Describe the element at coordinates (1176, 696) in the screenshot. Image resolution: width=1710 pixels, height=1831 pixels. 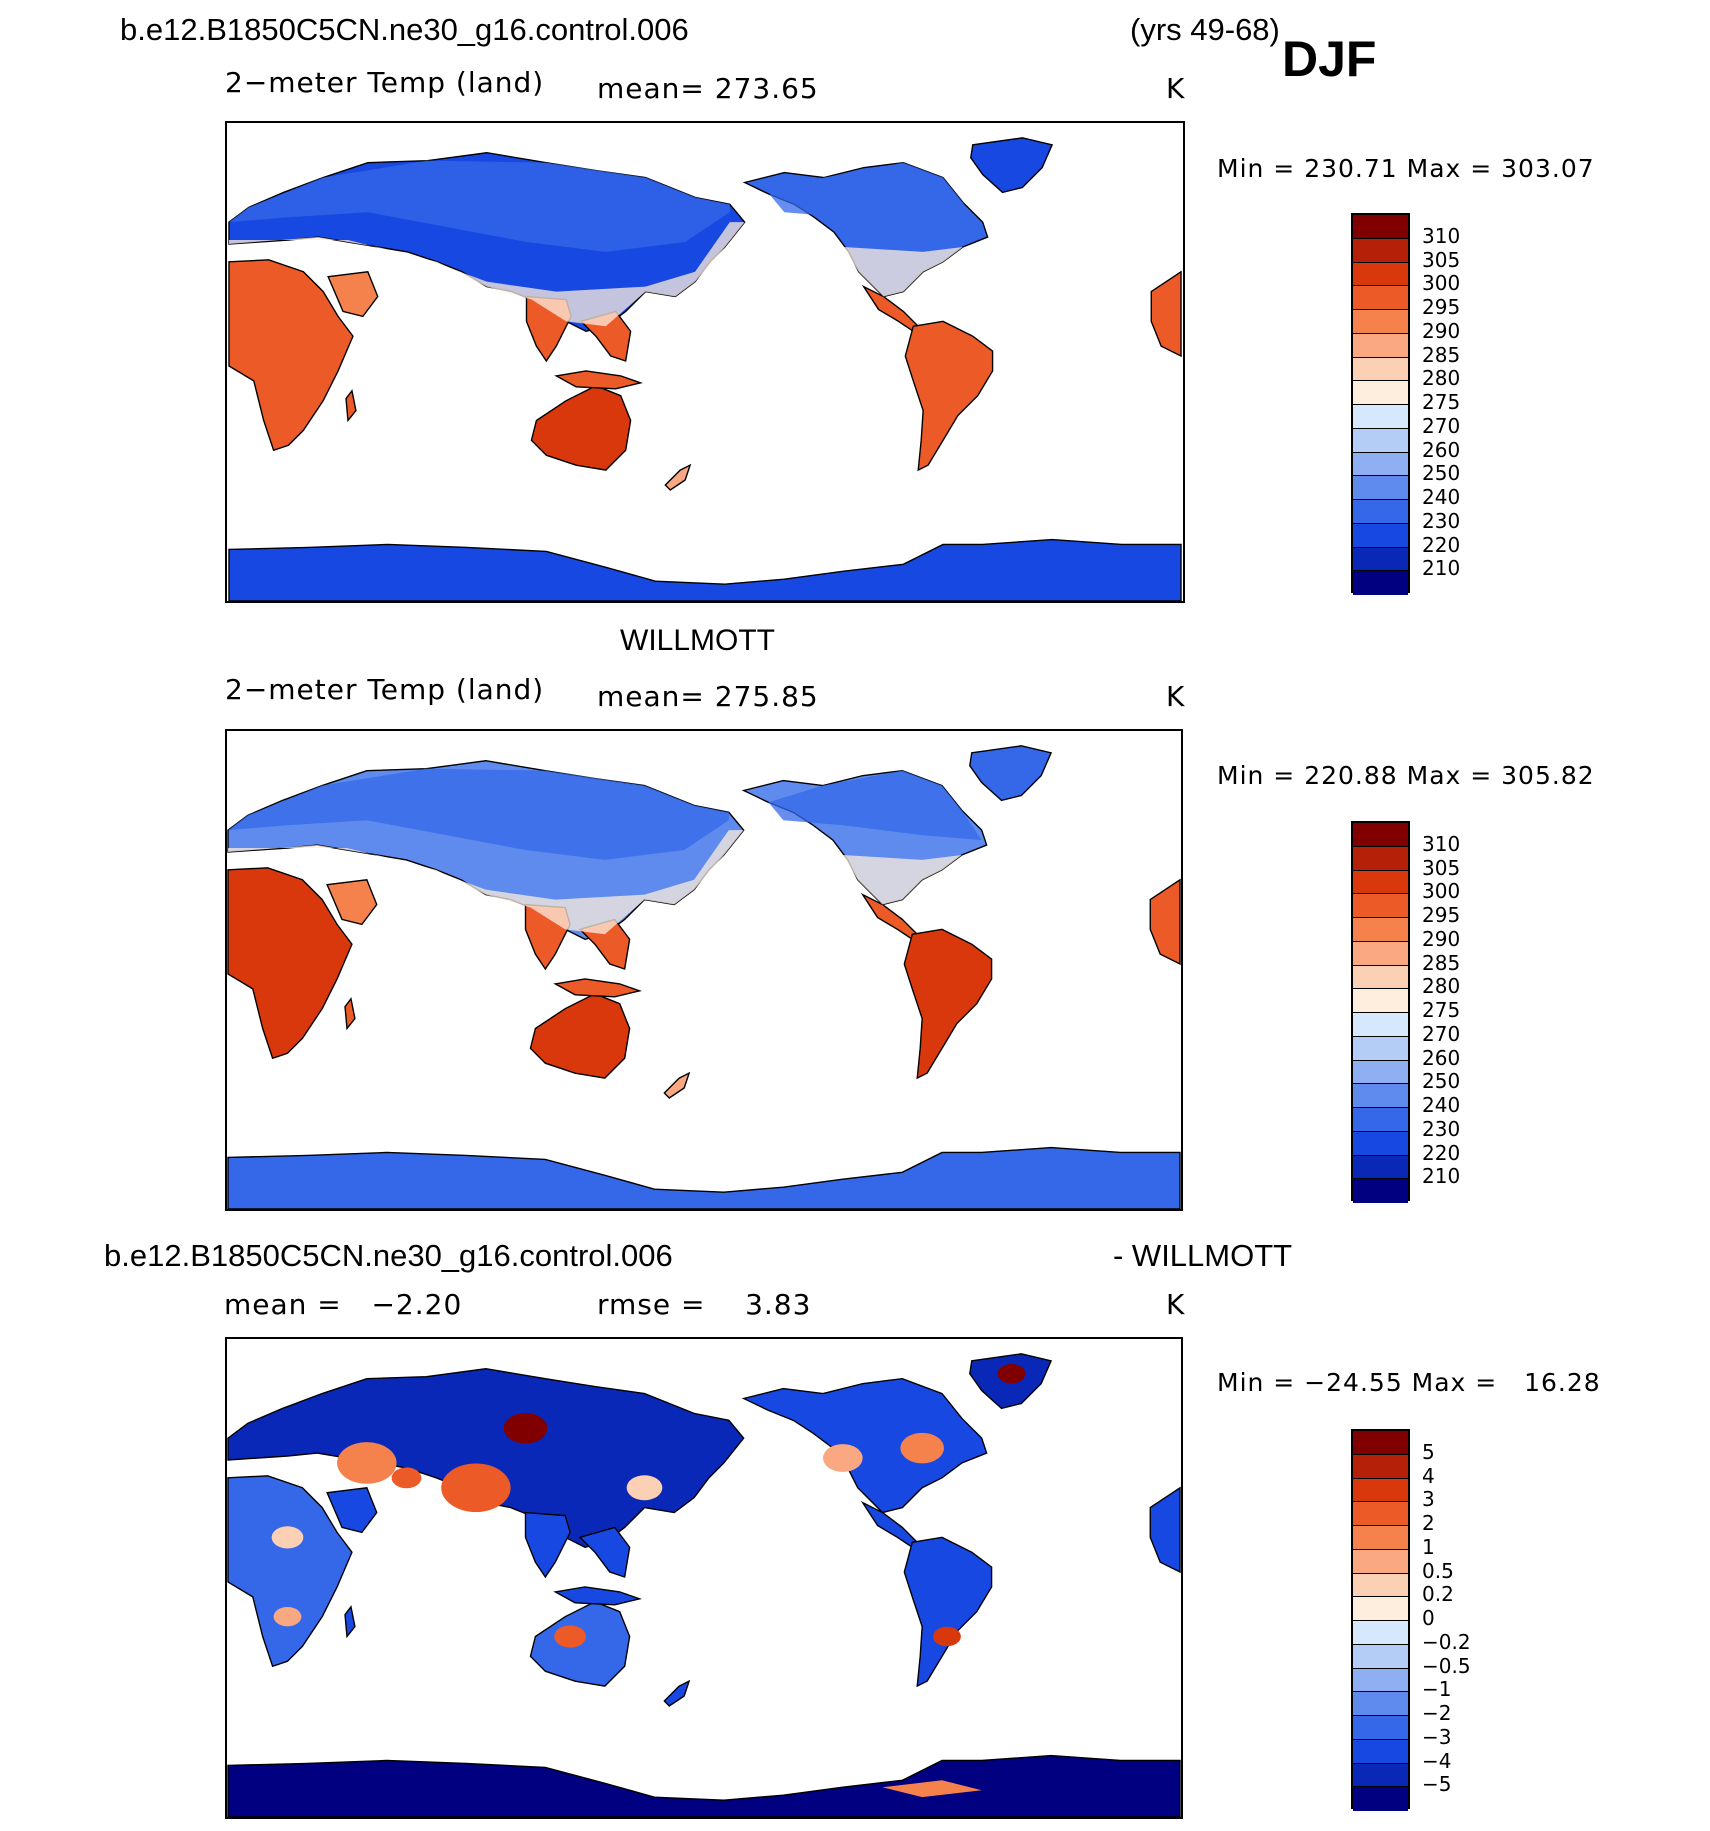
I see `panel2-units: K` at that location.